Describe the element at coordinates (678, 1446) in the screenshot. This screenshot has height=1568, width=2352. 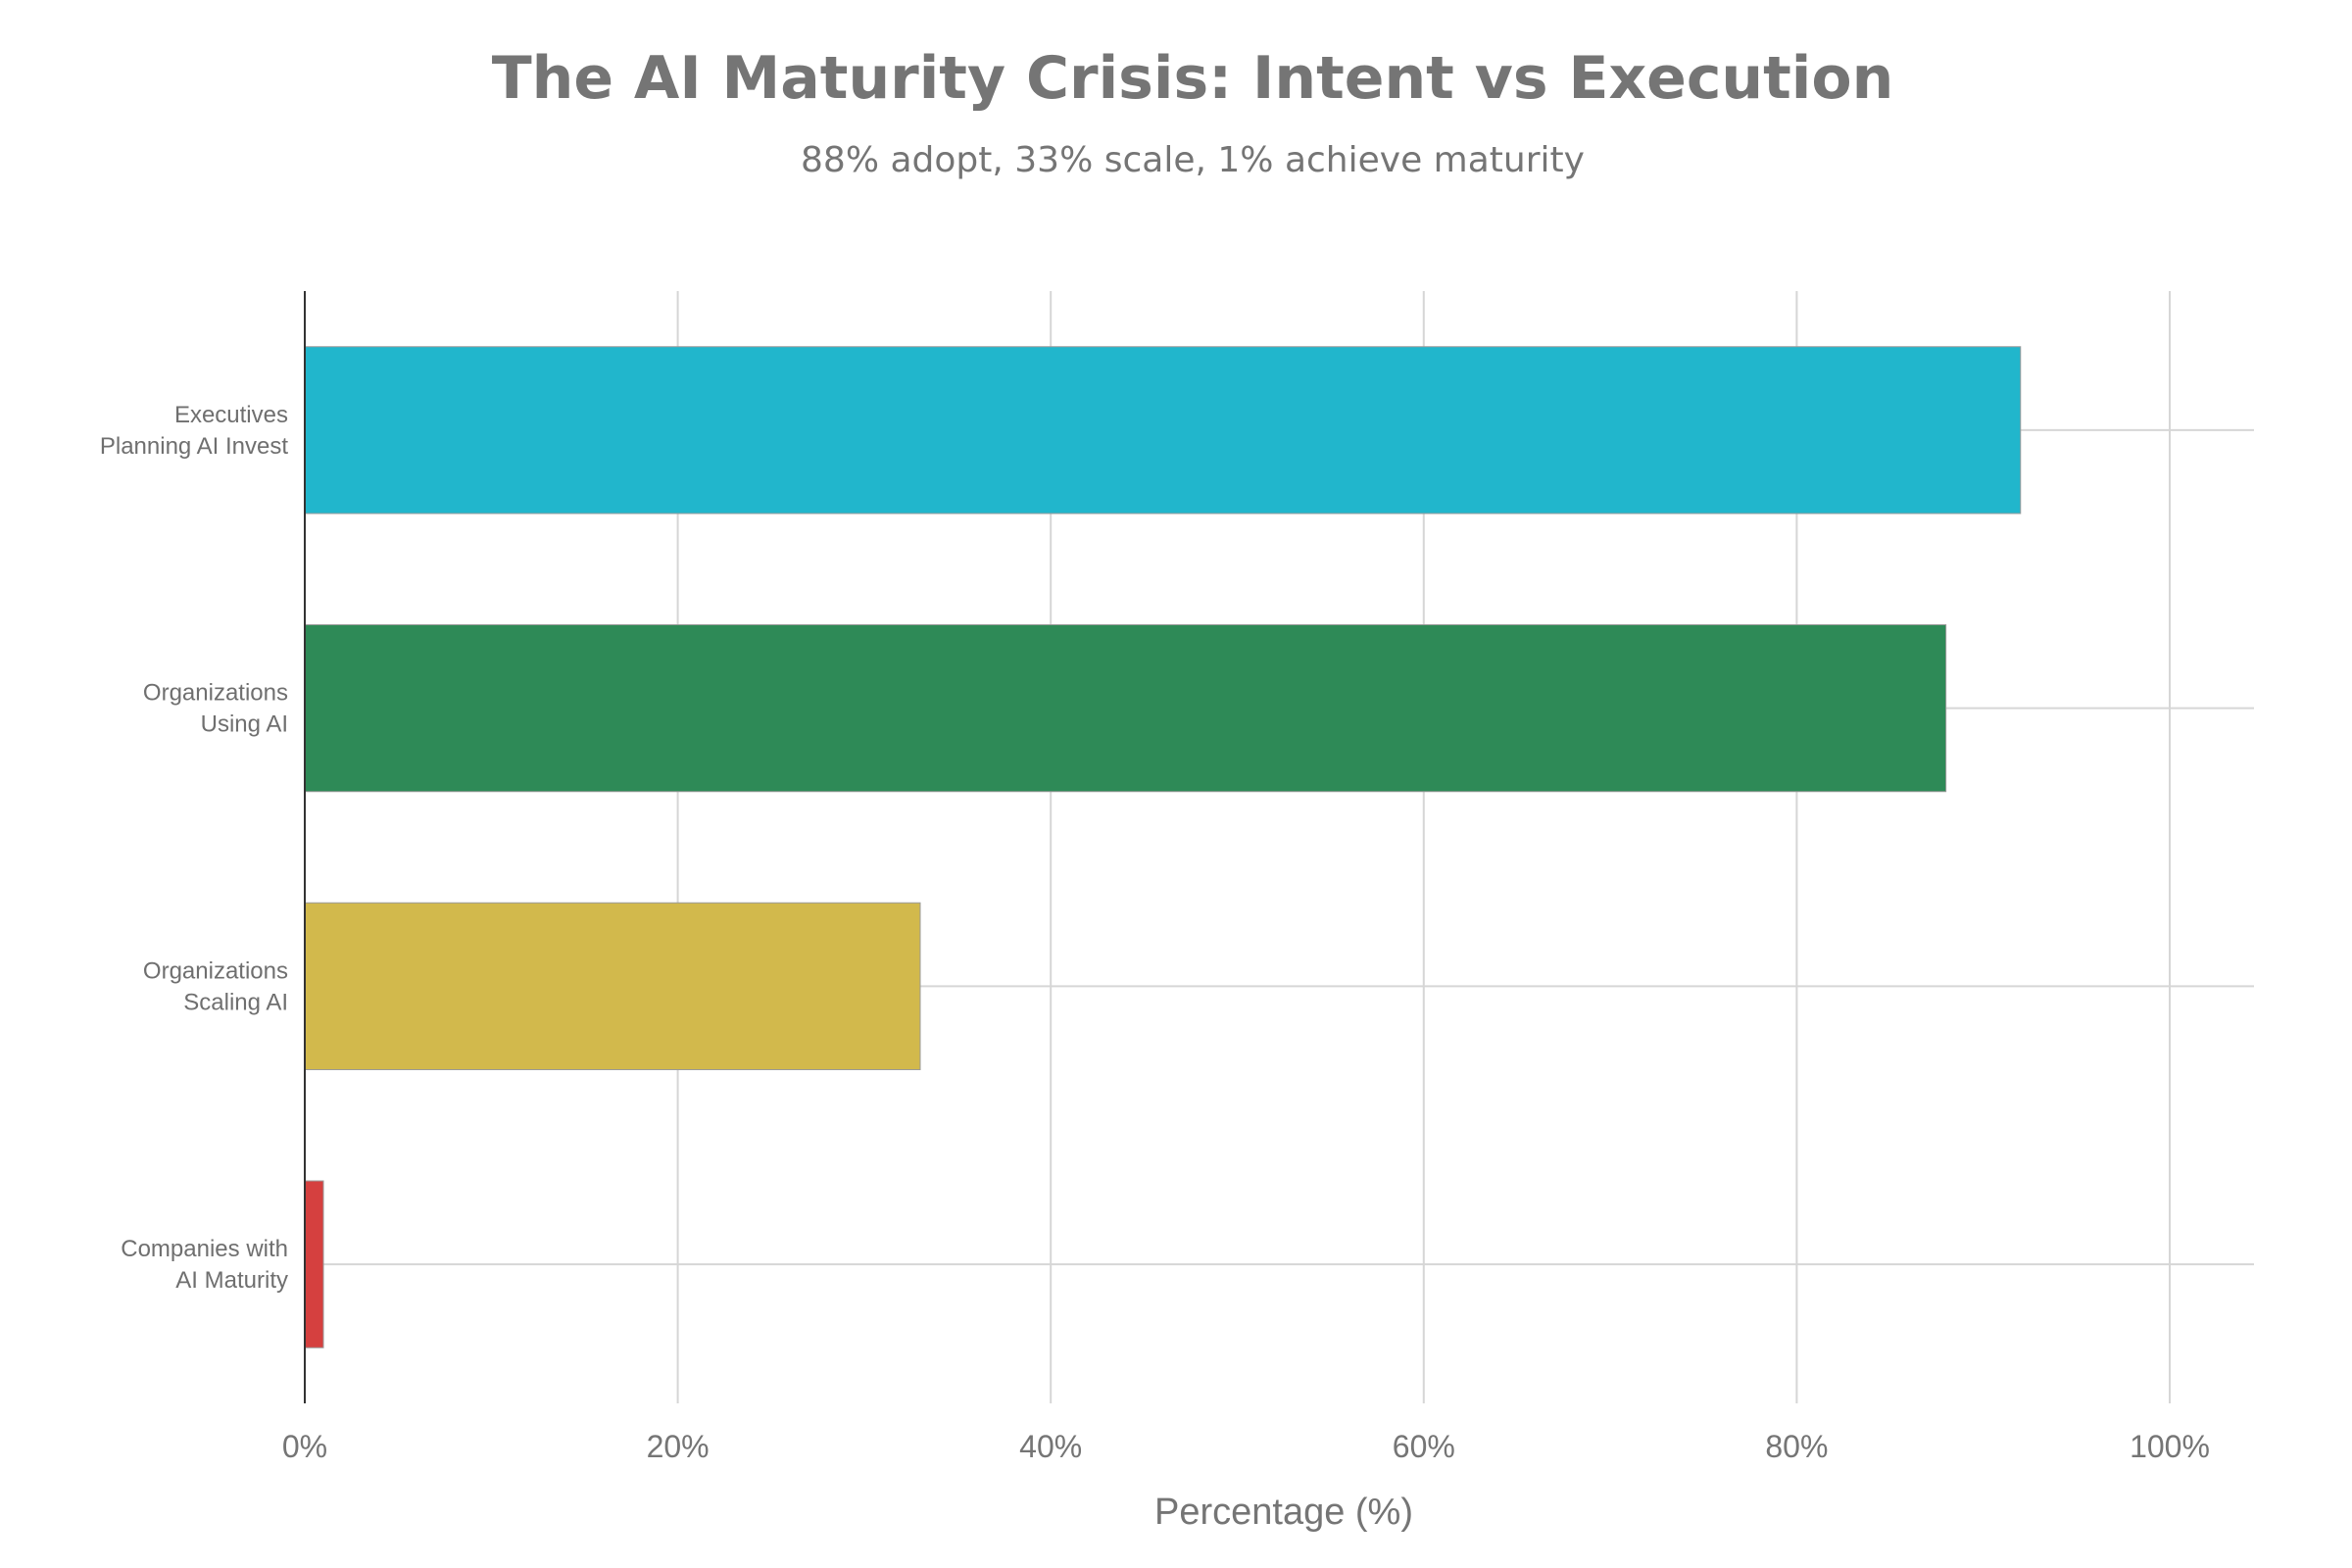
I see `x-tick-label: 20%` at that location.